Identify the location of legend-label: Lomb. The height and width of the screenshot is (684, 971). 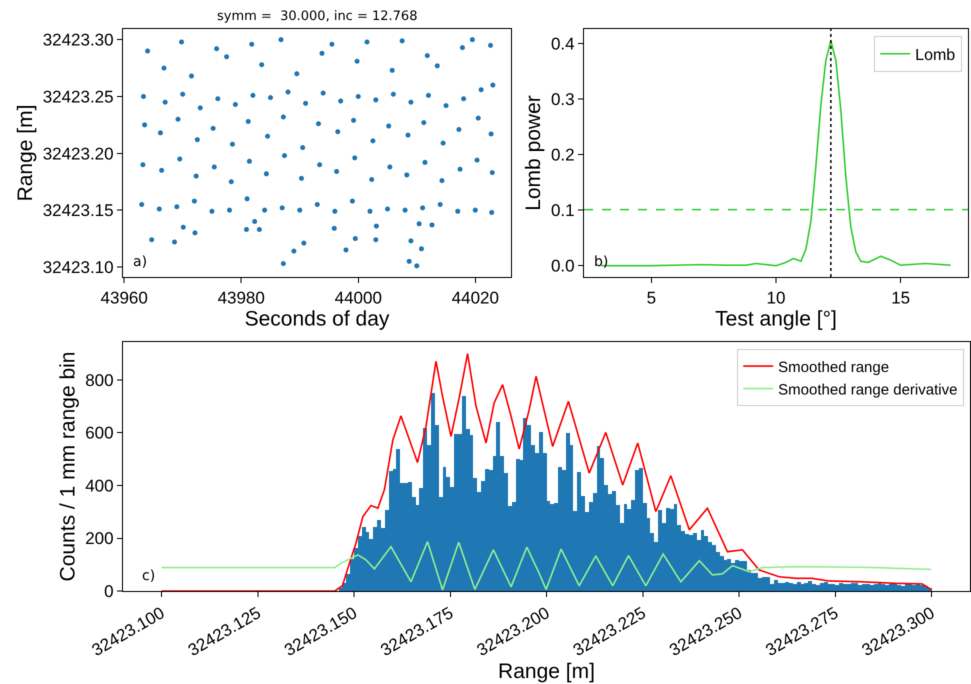
(935, 55).